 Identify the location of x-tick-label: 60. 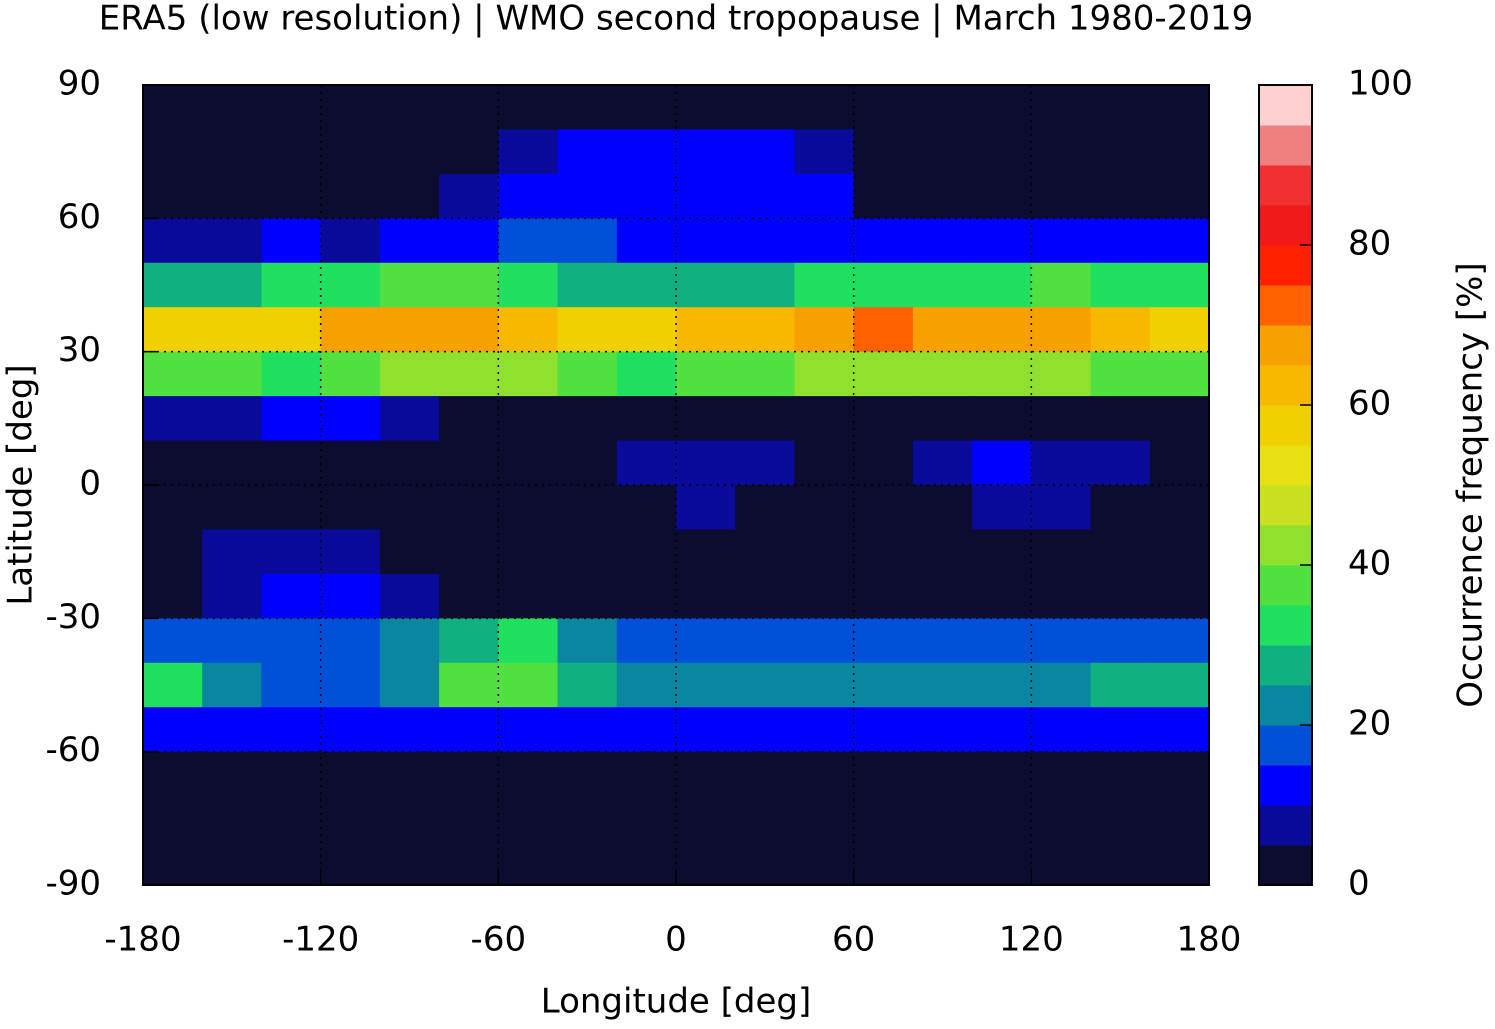
(853, 940).